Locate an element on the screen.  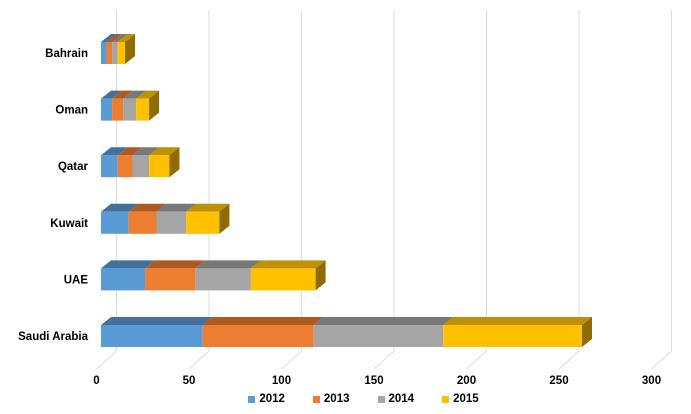
legend-swatch-2012 is located at coordinates (252, 399).